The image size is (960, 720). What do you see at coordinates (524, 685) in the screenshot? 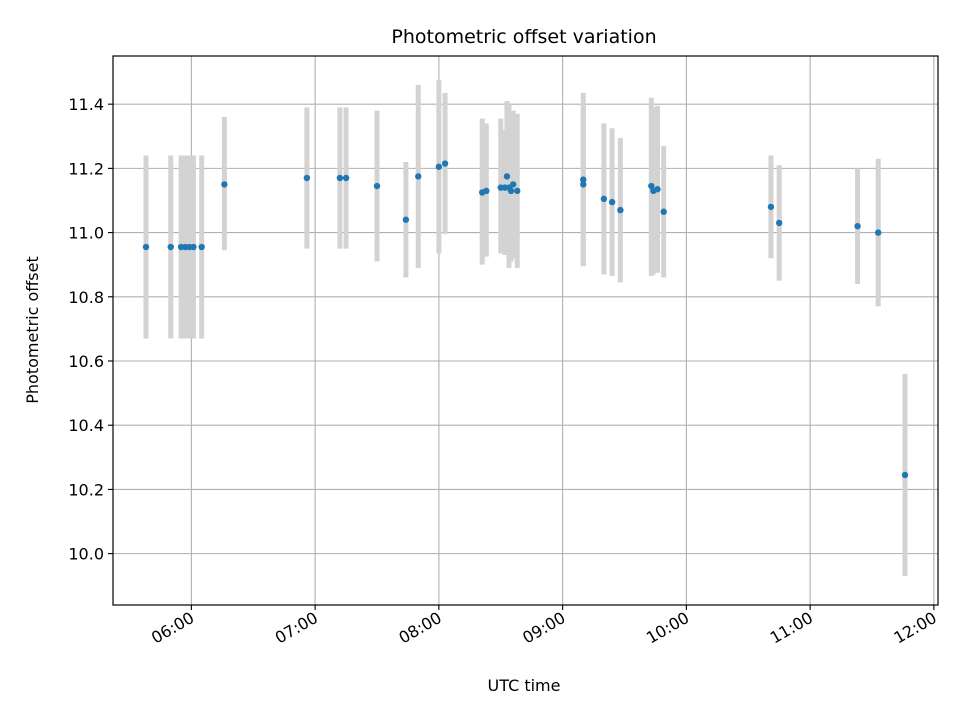
I see `x-axis-label: UTC time` at bounding box center [524, 685].